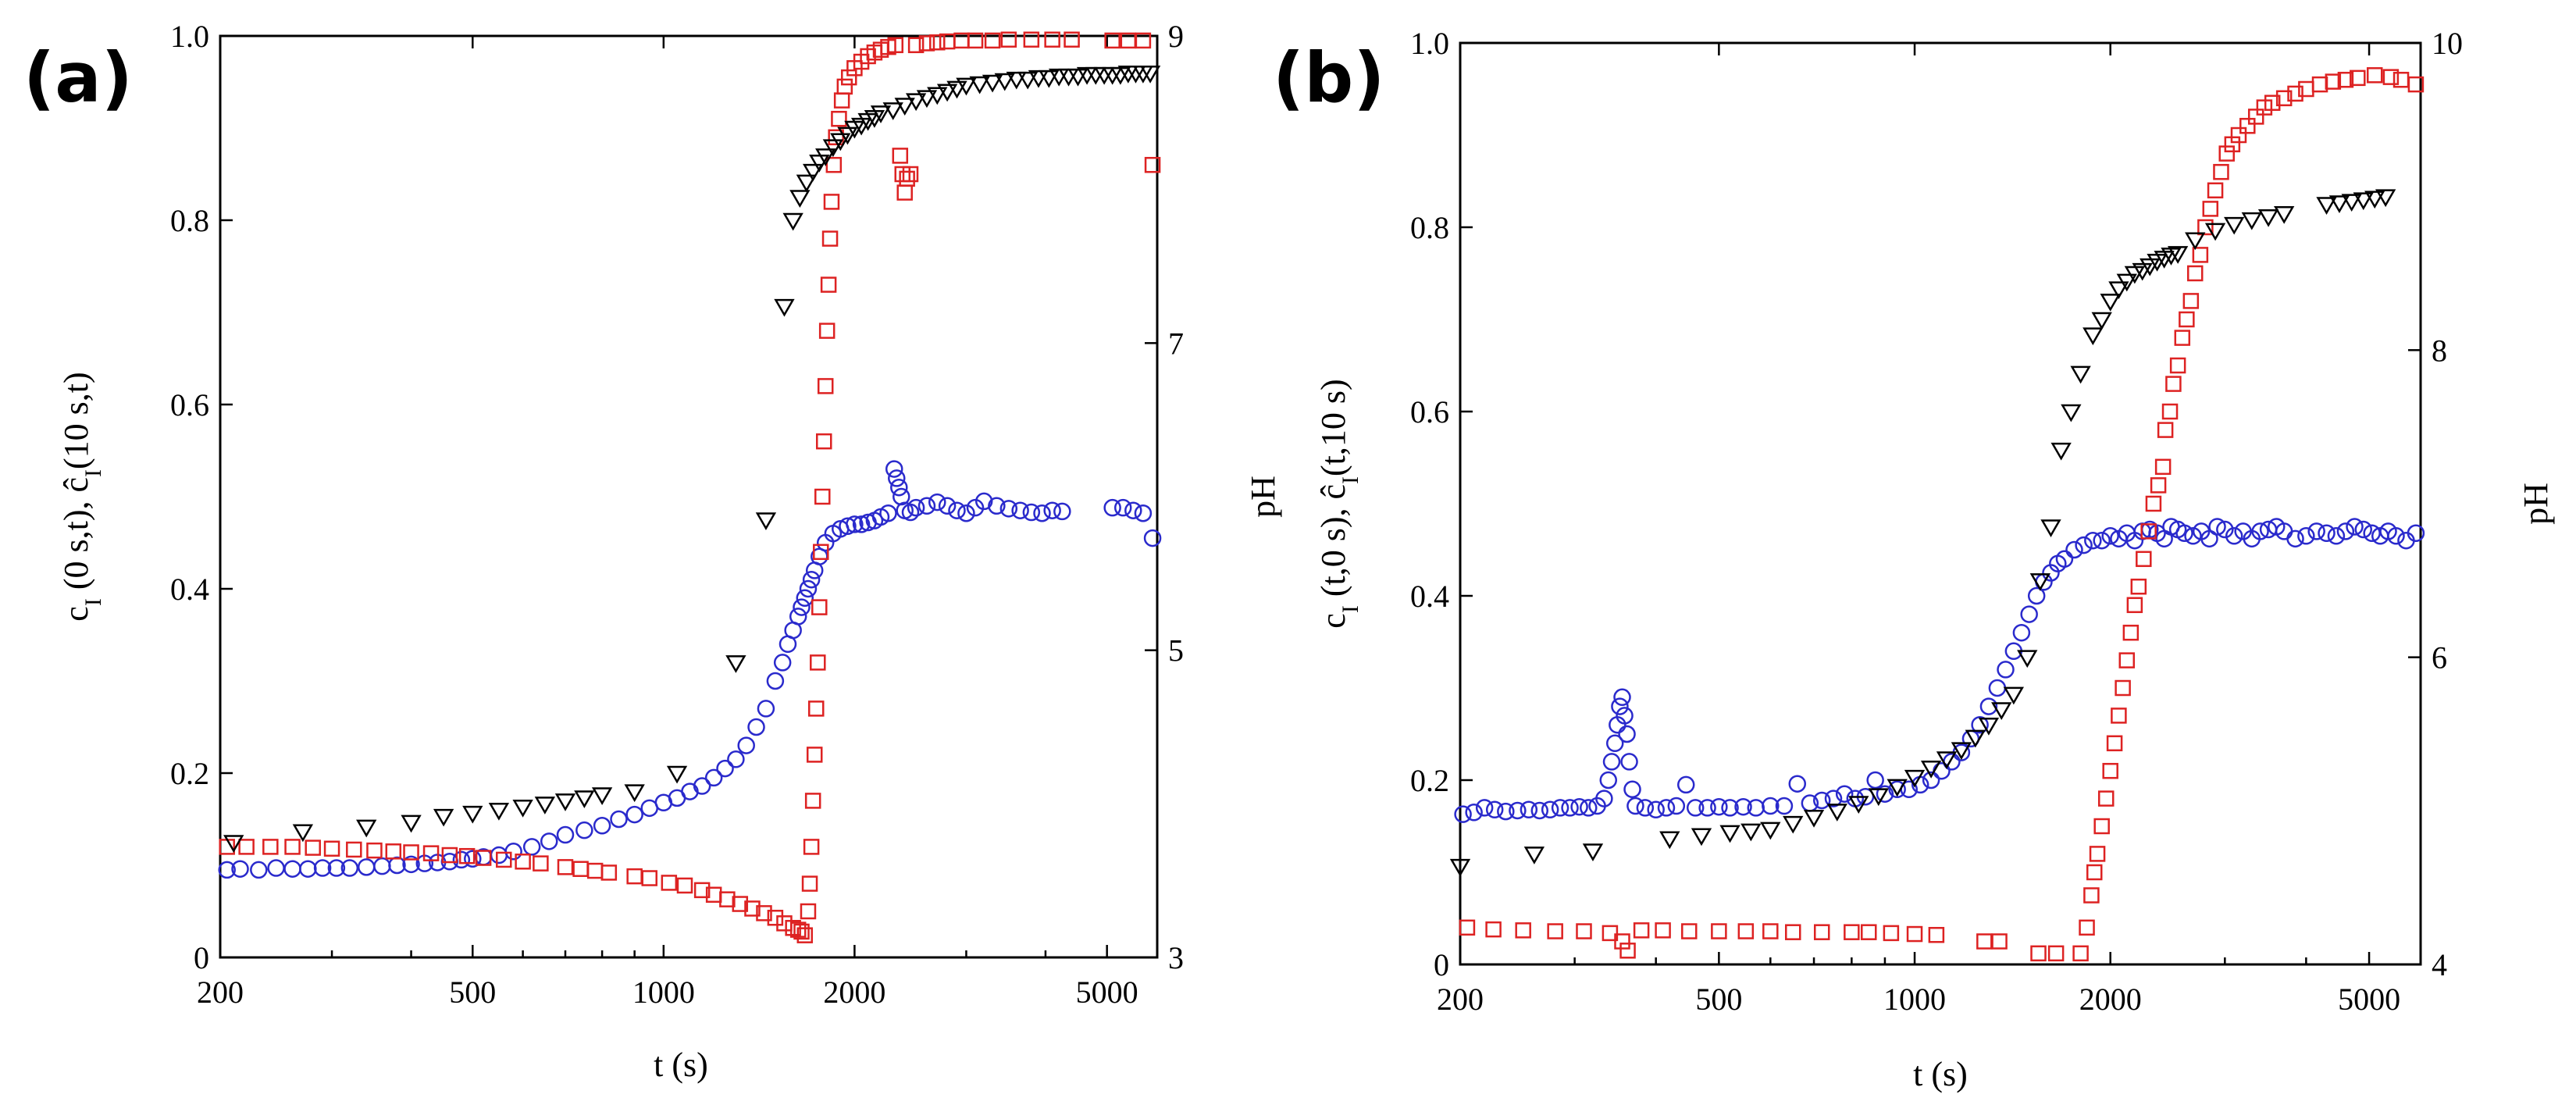  What do you see at coordinates (1442, 964) in the screenshot?
I see `panel-b-y-tick-label: 0` at bounding box center [1442, 964].